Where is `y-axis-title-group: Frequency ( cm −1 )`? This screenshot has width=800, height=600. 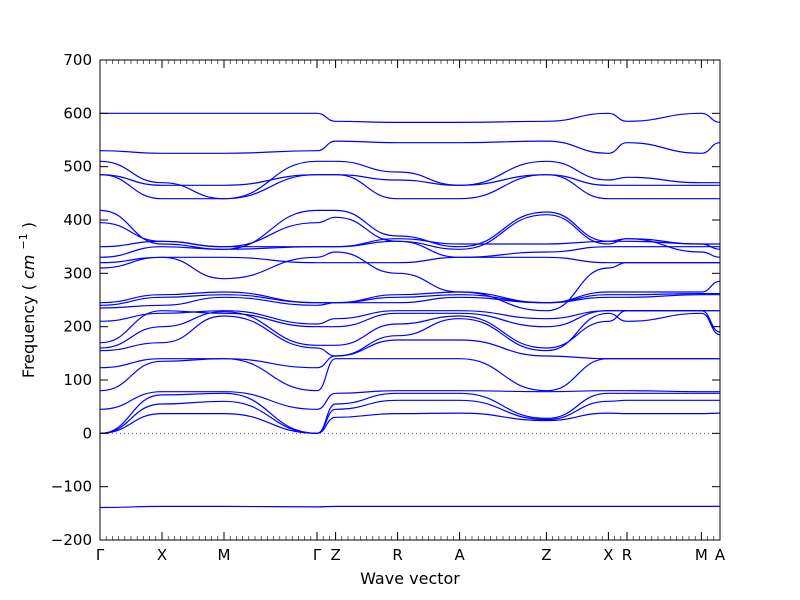 y-axis-title-group: Frequency ( cm −1 ) is located at coordinates (25, 300).